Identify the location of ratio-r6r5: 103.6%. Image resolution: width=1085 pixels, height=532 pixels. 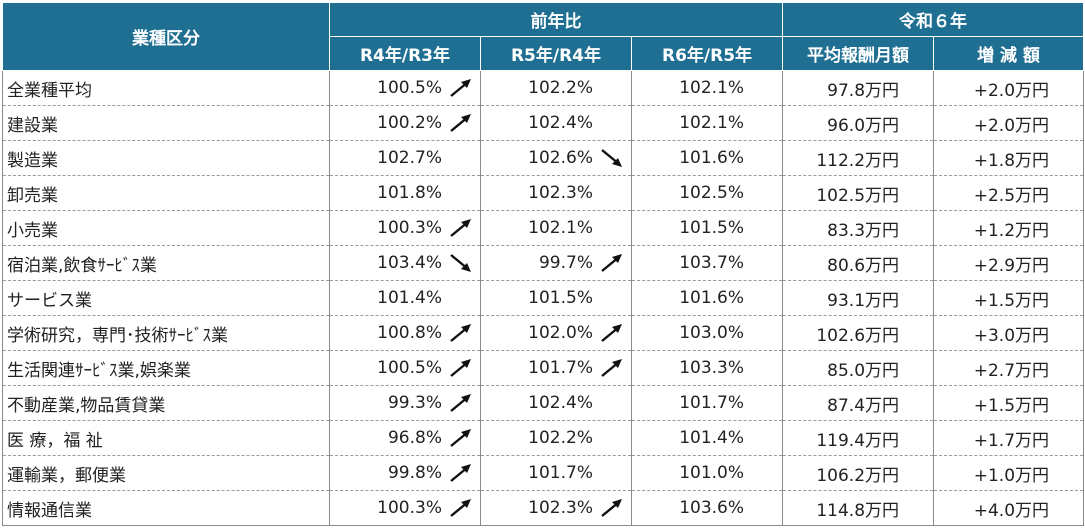
(707, 508).